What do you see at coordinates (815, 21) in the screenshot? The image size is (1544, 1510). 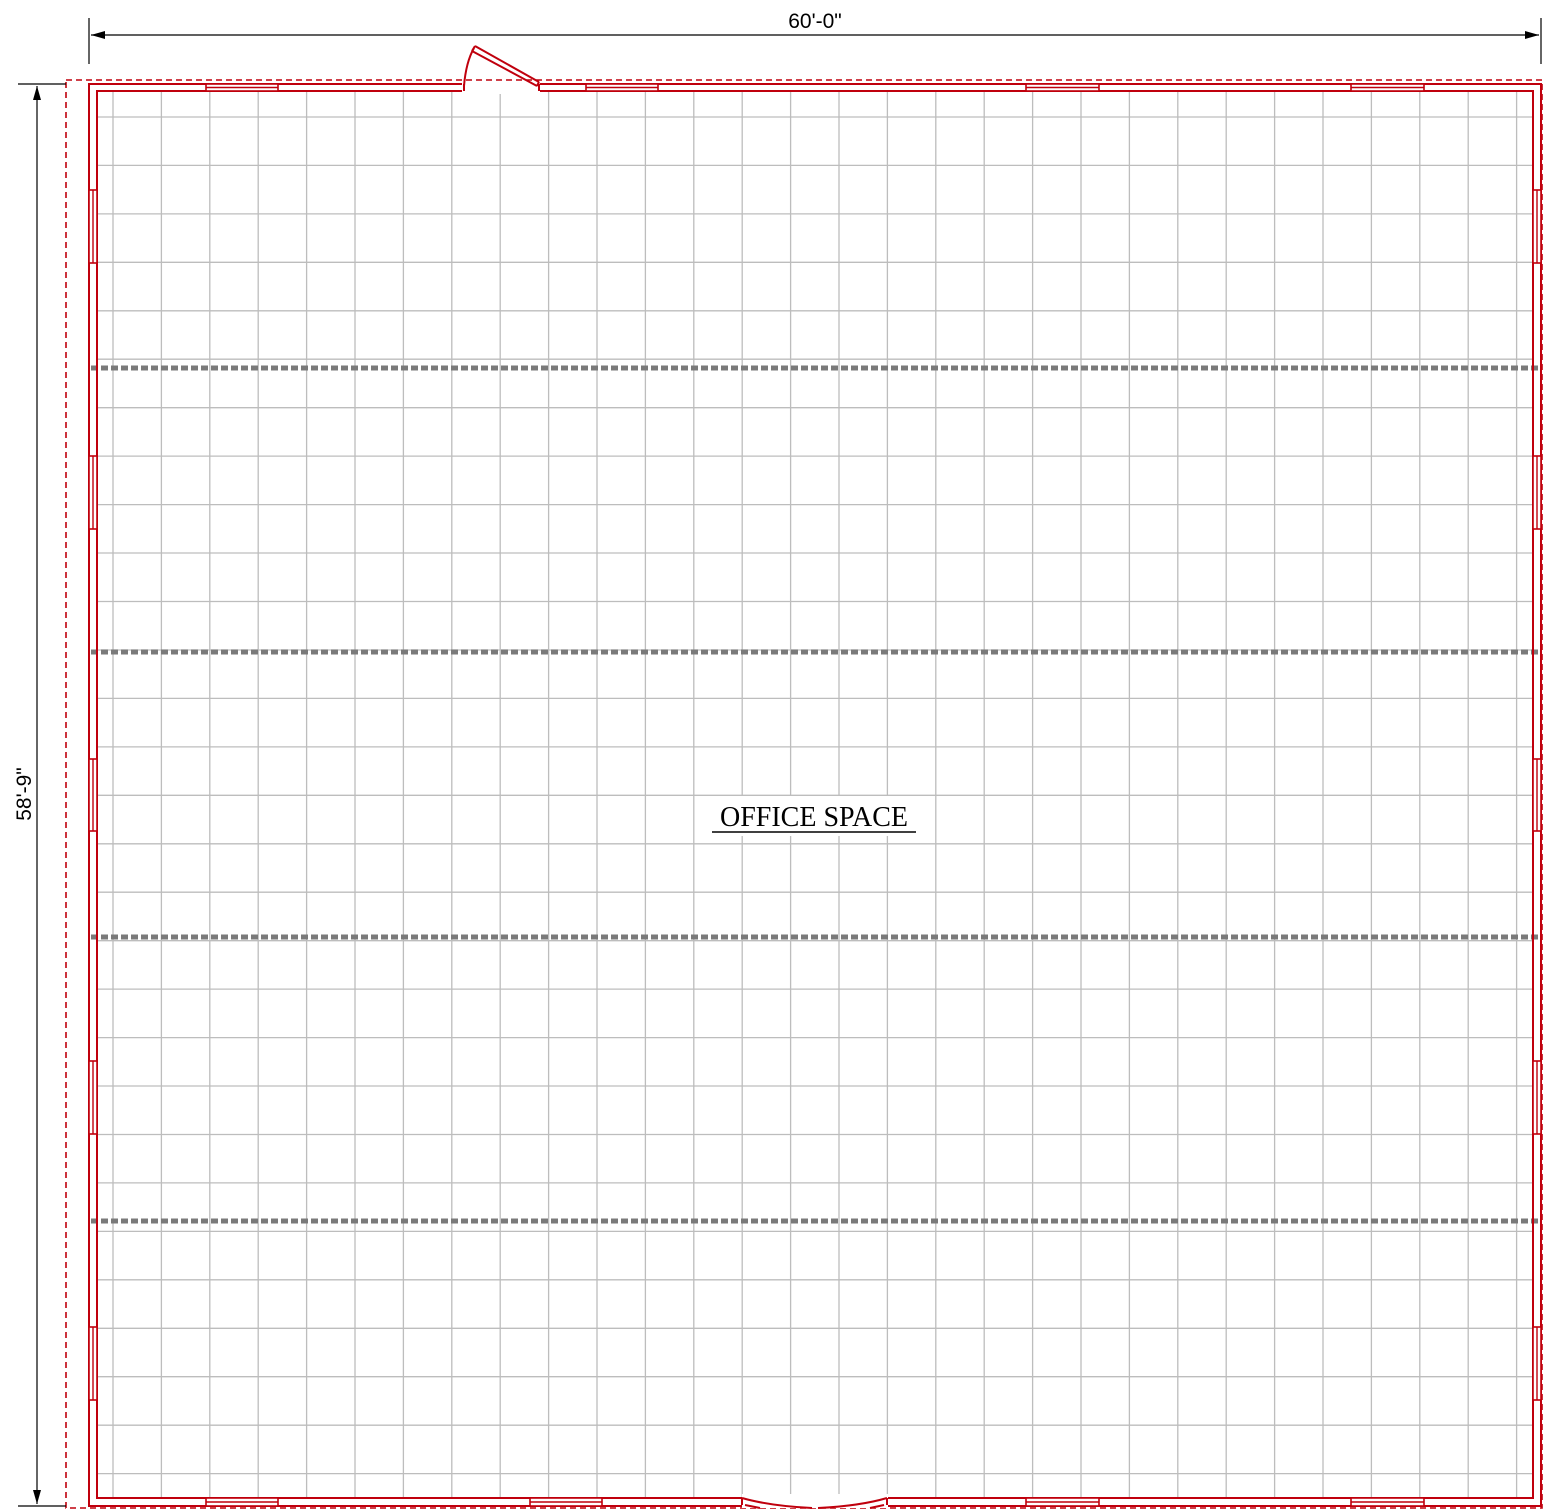 I see `width-dimension-label: 60'-0"` at bounding box center [815, 21].